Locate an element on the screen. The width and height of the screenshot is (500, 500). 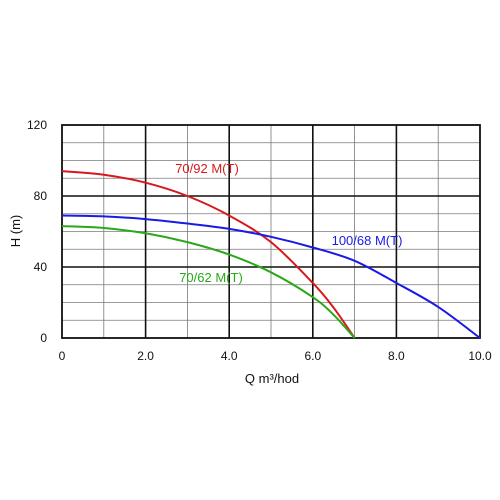
x-tick-label: 0 is located at coordinates (62, 356).